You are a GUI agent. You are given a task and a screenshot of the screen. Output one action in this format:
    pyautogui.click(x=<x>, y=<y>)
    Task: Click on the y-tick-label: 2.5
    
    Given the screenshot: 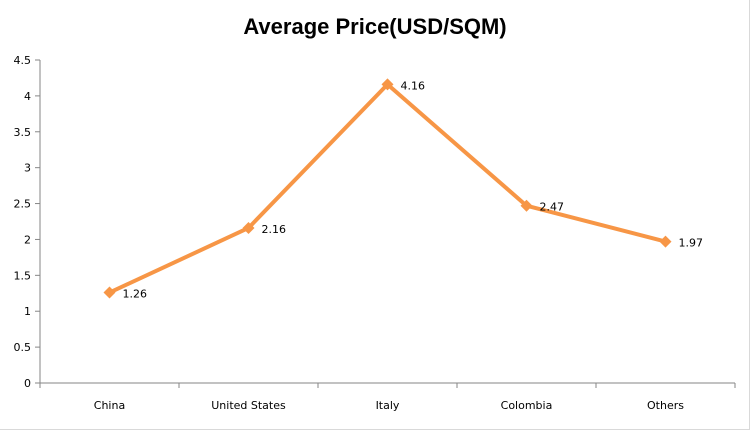 What is the action you would take?
    pyautogui.click(x=23, y=204)
    